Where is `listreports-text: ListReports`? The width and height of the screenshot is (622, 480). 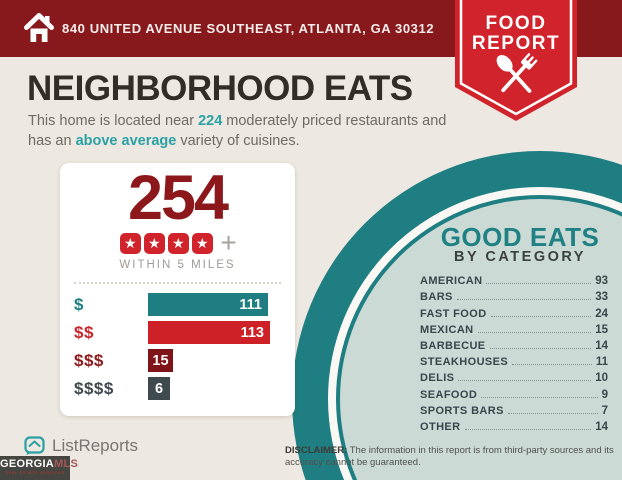
listreports-text: ListReports is located at coordinates (95, 445).